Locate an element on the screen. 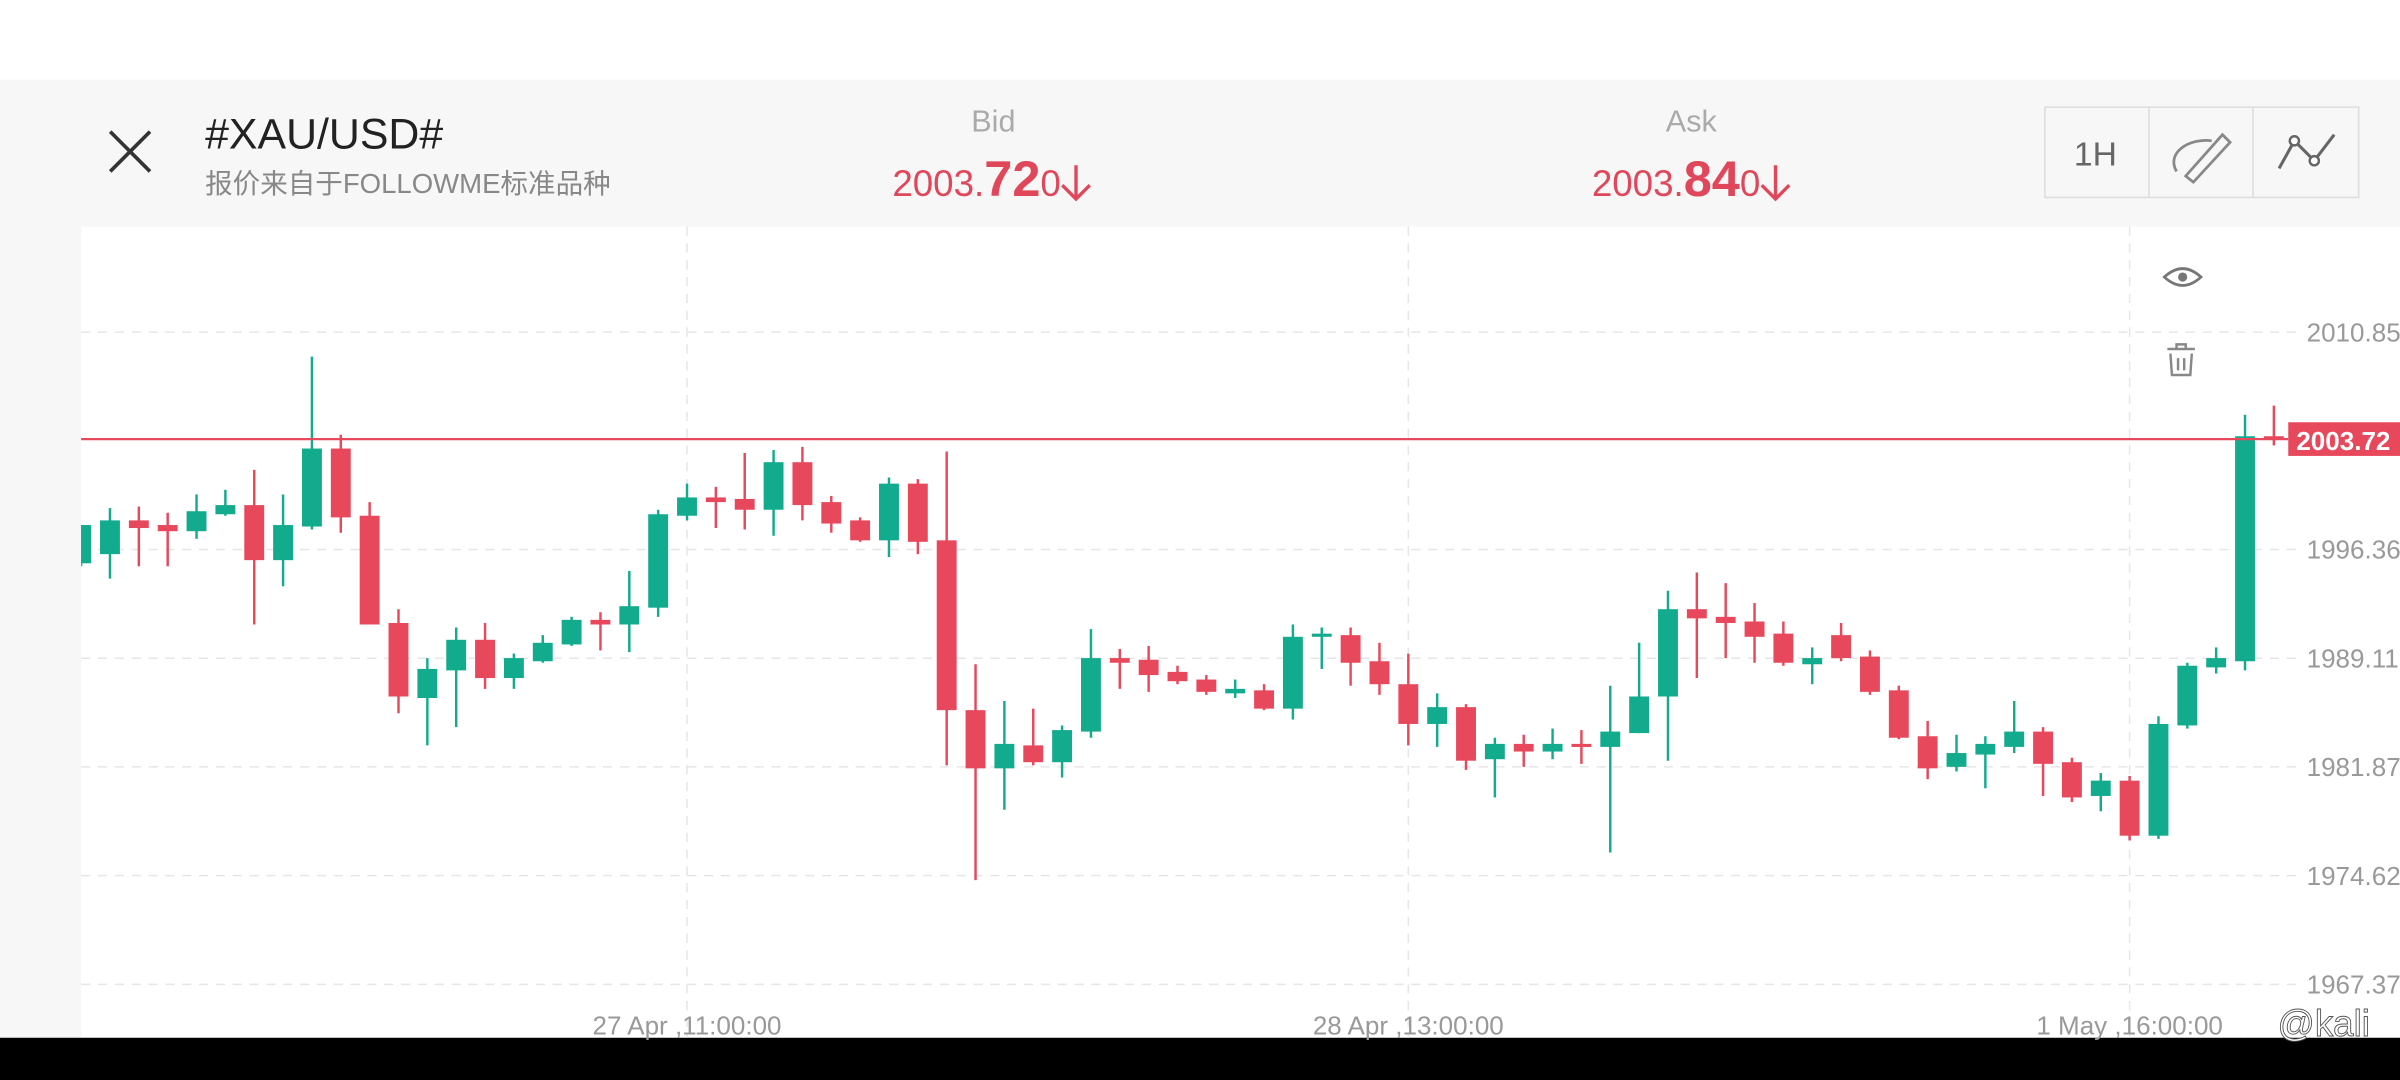 Image resolution: width=2400 pixels, height=1080 pixels. watermark-logo is located at coordinates (2244, 1024).